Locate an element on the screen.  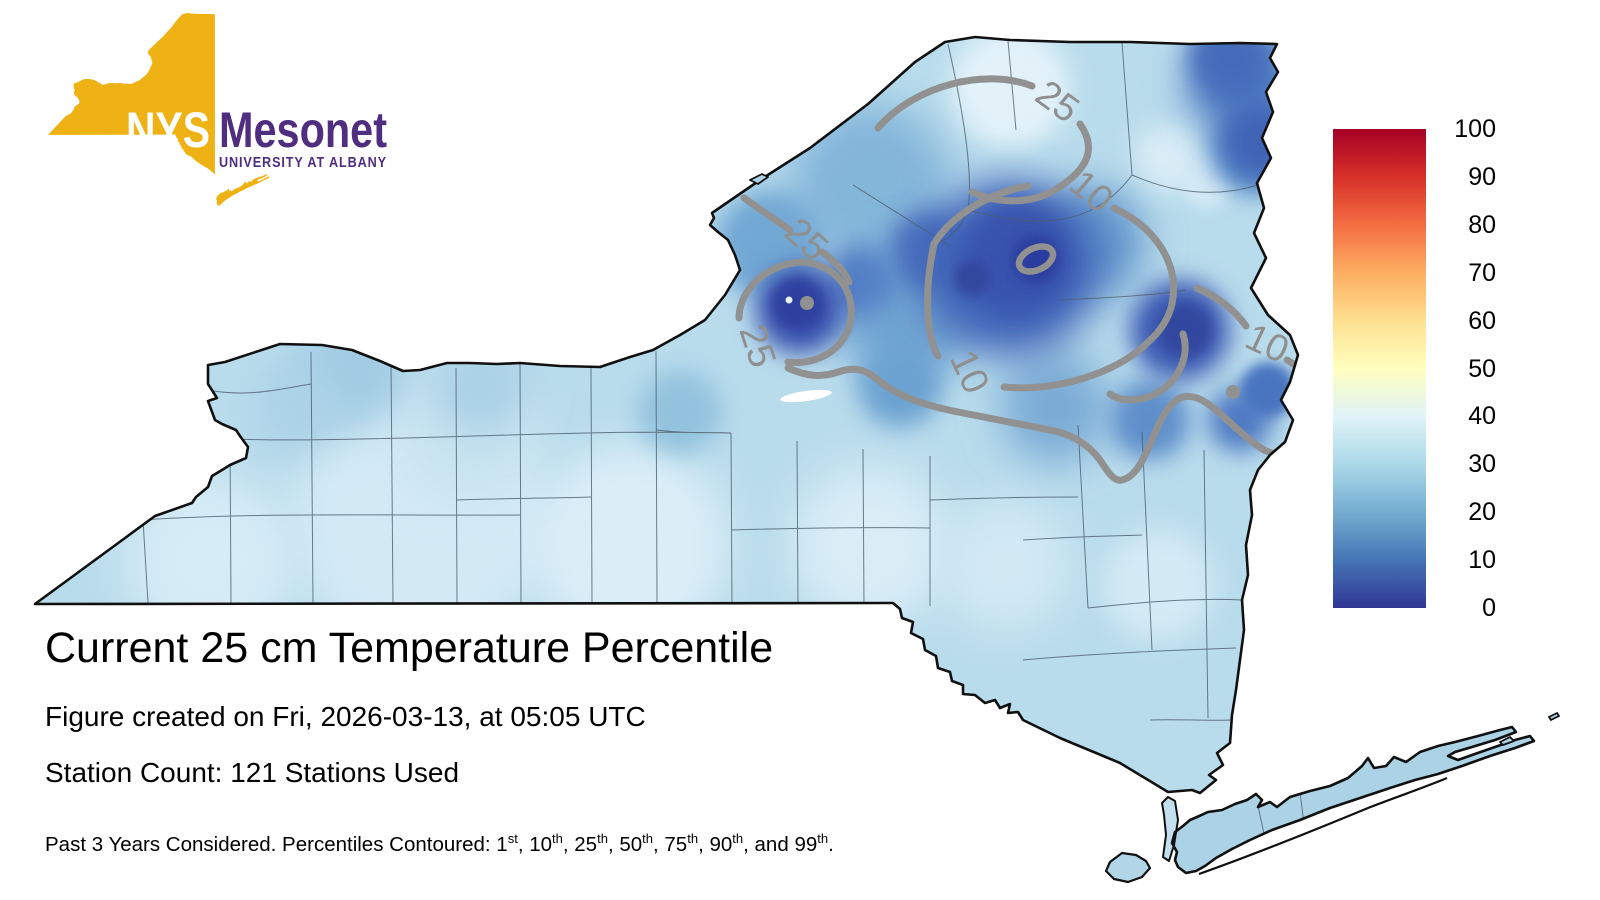
colorbar is located at coordinates (1379, 368).